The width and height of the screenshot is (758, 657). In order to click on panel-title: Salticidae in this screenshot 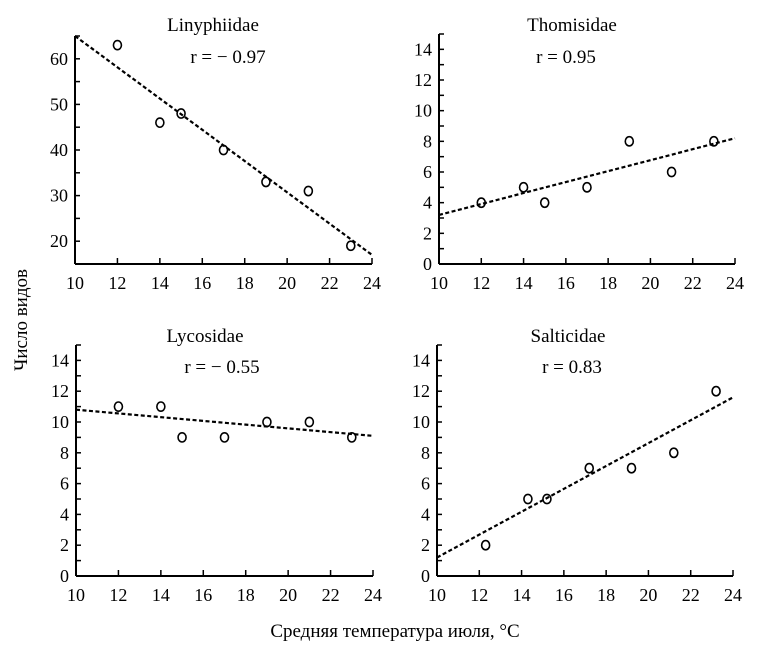, I will do `click(568, 336)`.